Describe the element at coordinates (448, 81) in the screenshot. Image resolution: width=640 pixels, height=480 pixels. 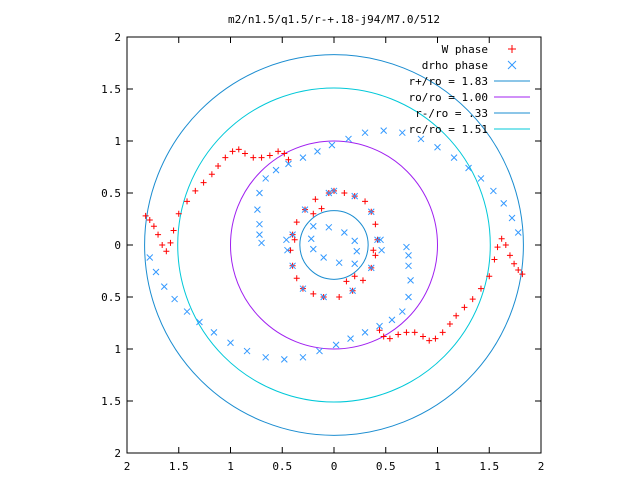
I see `legend-label-2: r+/ro = 1.83` at that location.